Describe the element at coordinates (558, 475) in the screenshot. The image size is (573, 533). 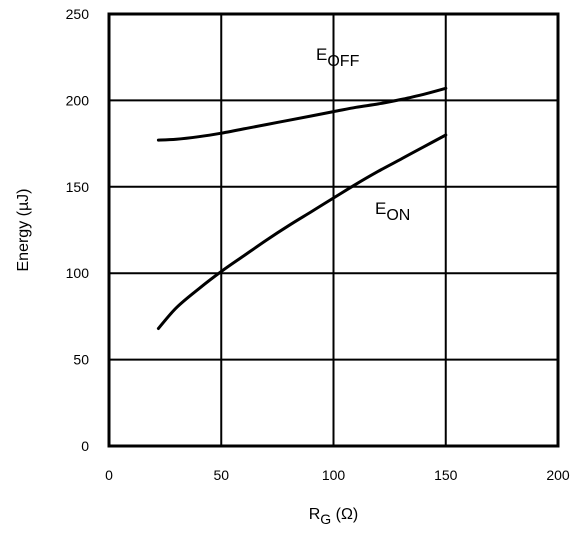
I see `x-tick-label-200: 200` at that location.